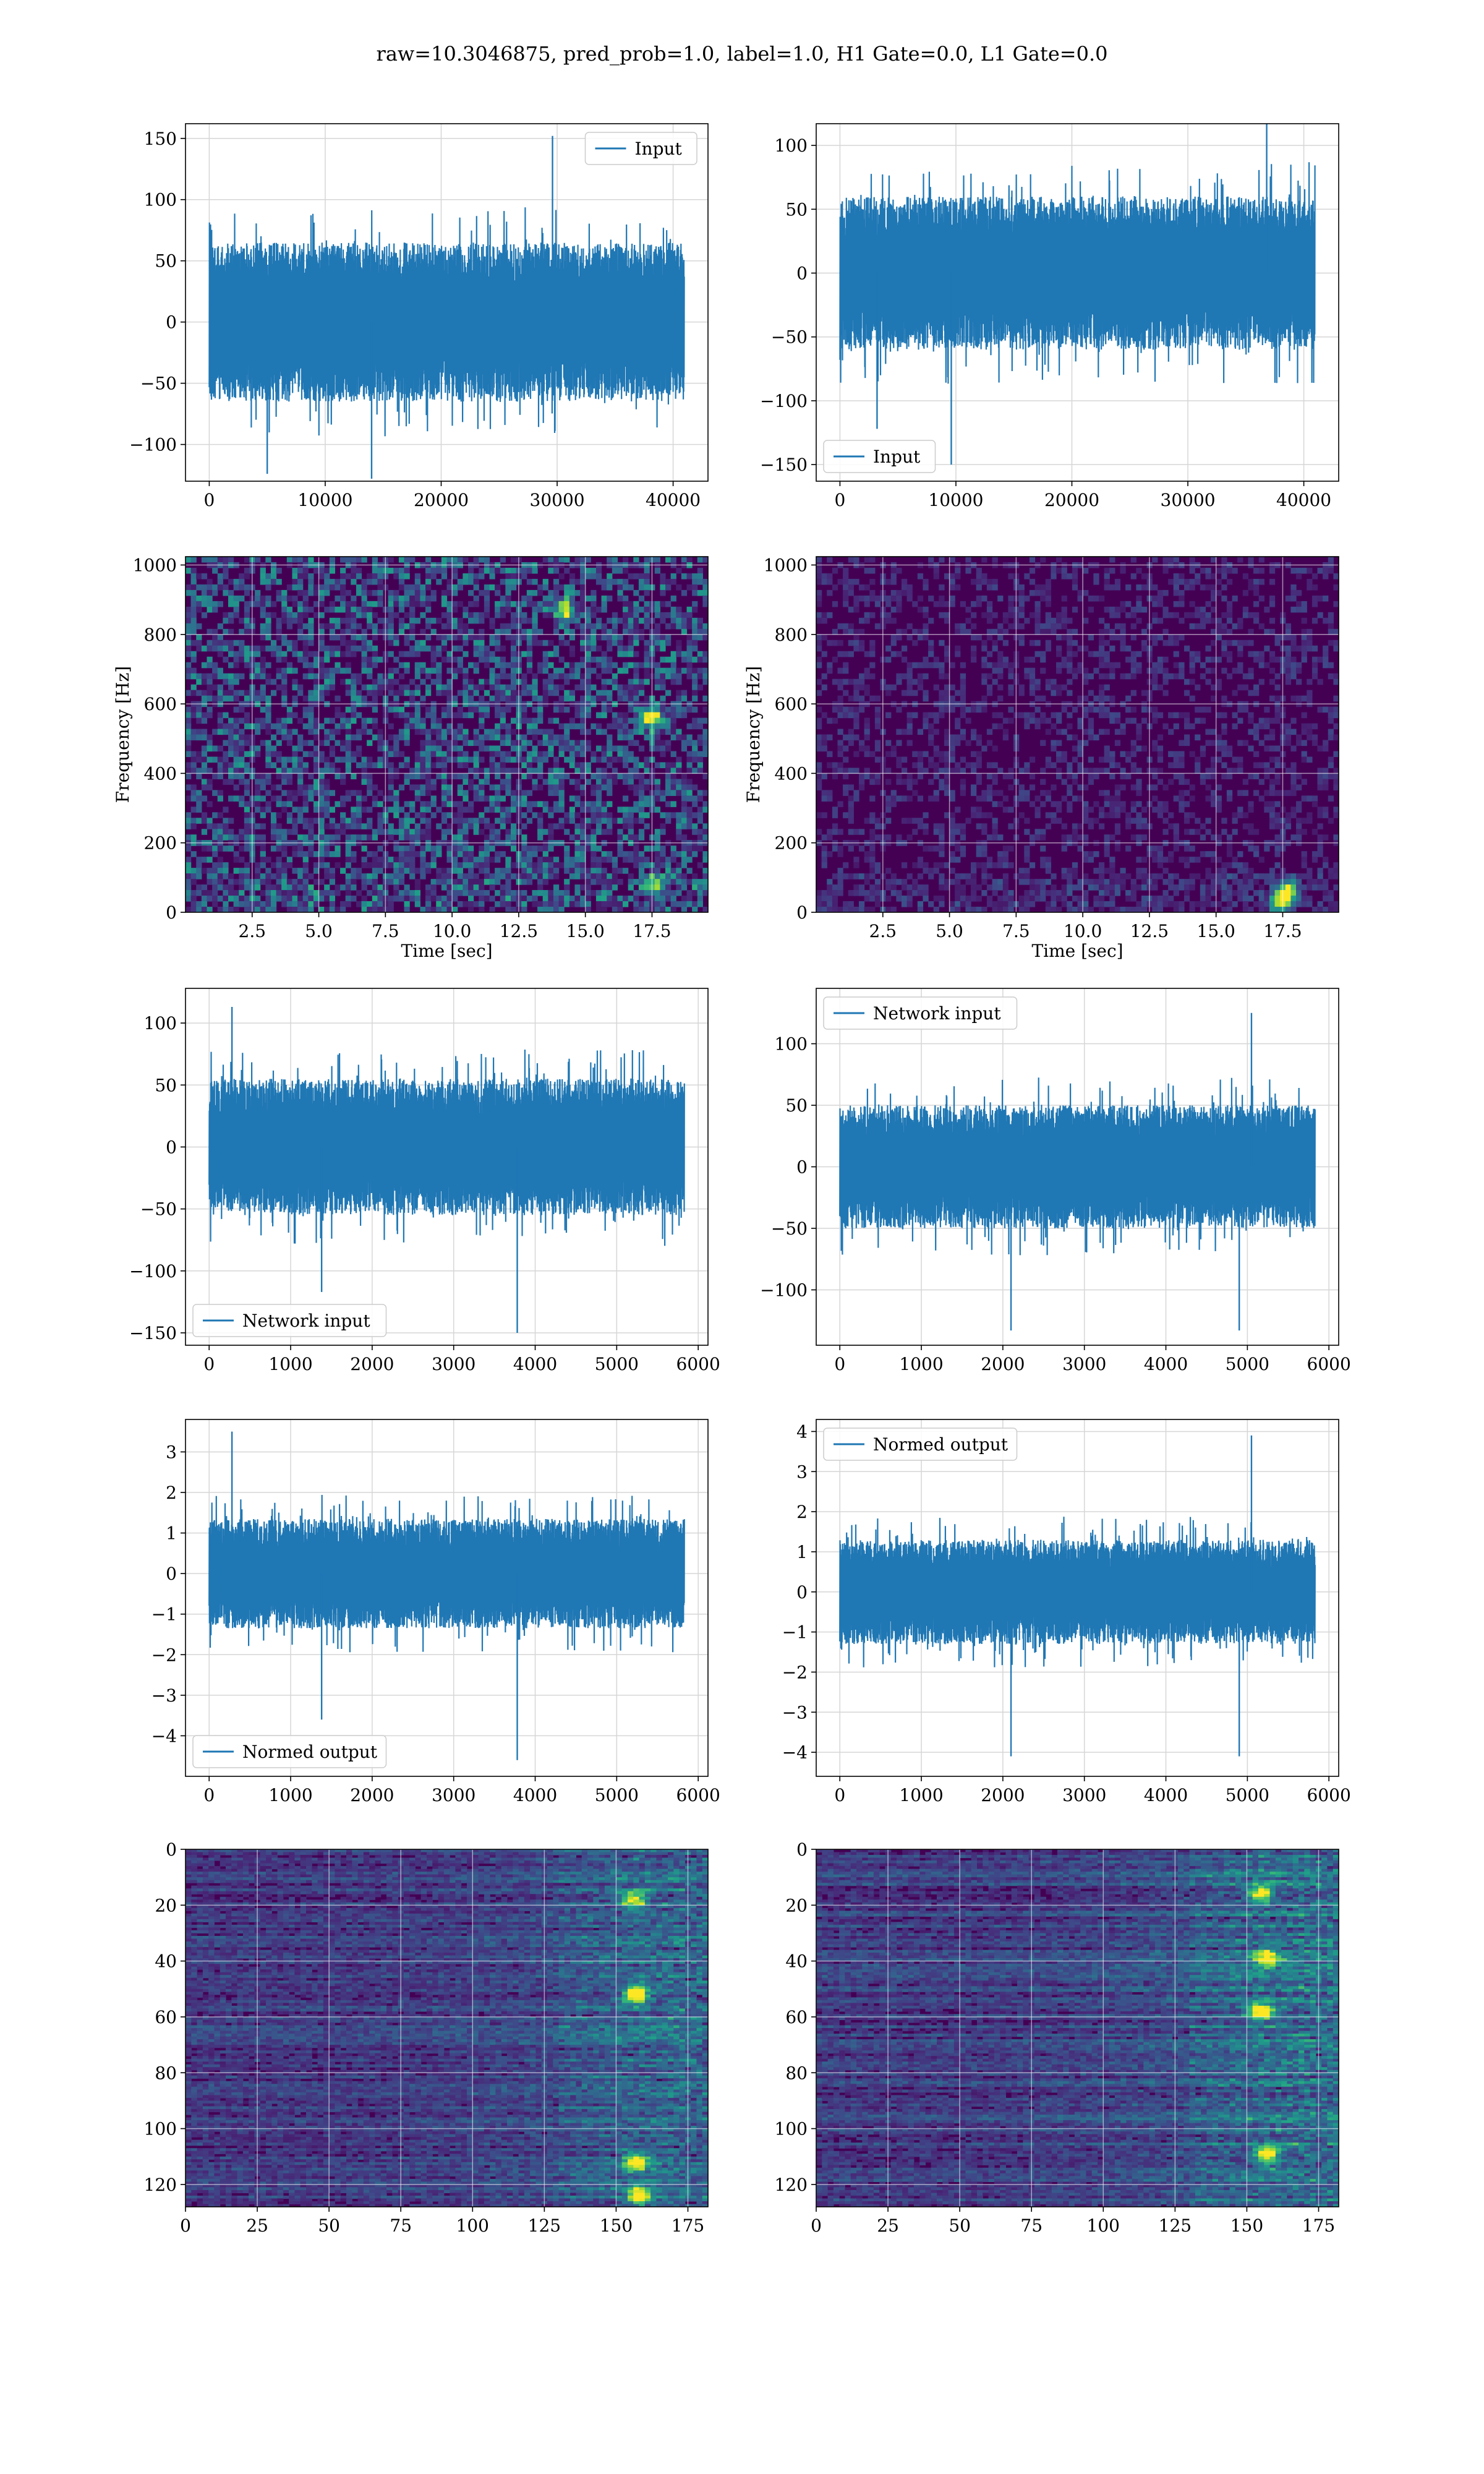  Describe the element at coordinates (1077, 734) in the screenshot. I see `l1-spectrogram-heatmap` at that location.